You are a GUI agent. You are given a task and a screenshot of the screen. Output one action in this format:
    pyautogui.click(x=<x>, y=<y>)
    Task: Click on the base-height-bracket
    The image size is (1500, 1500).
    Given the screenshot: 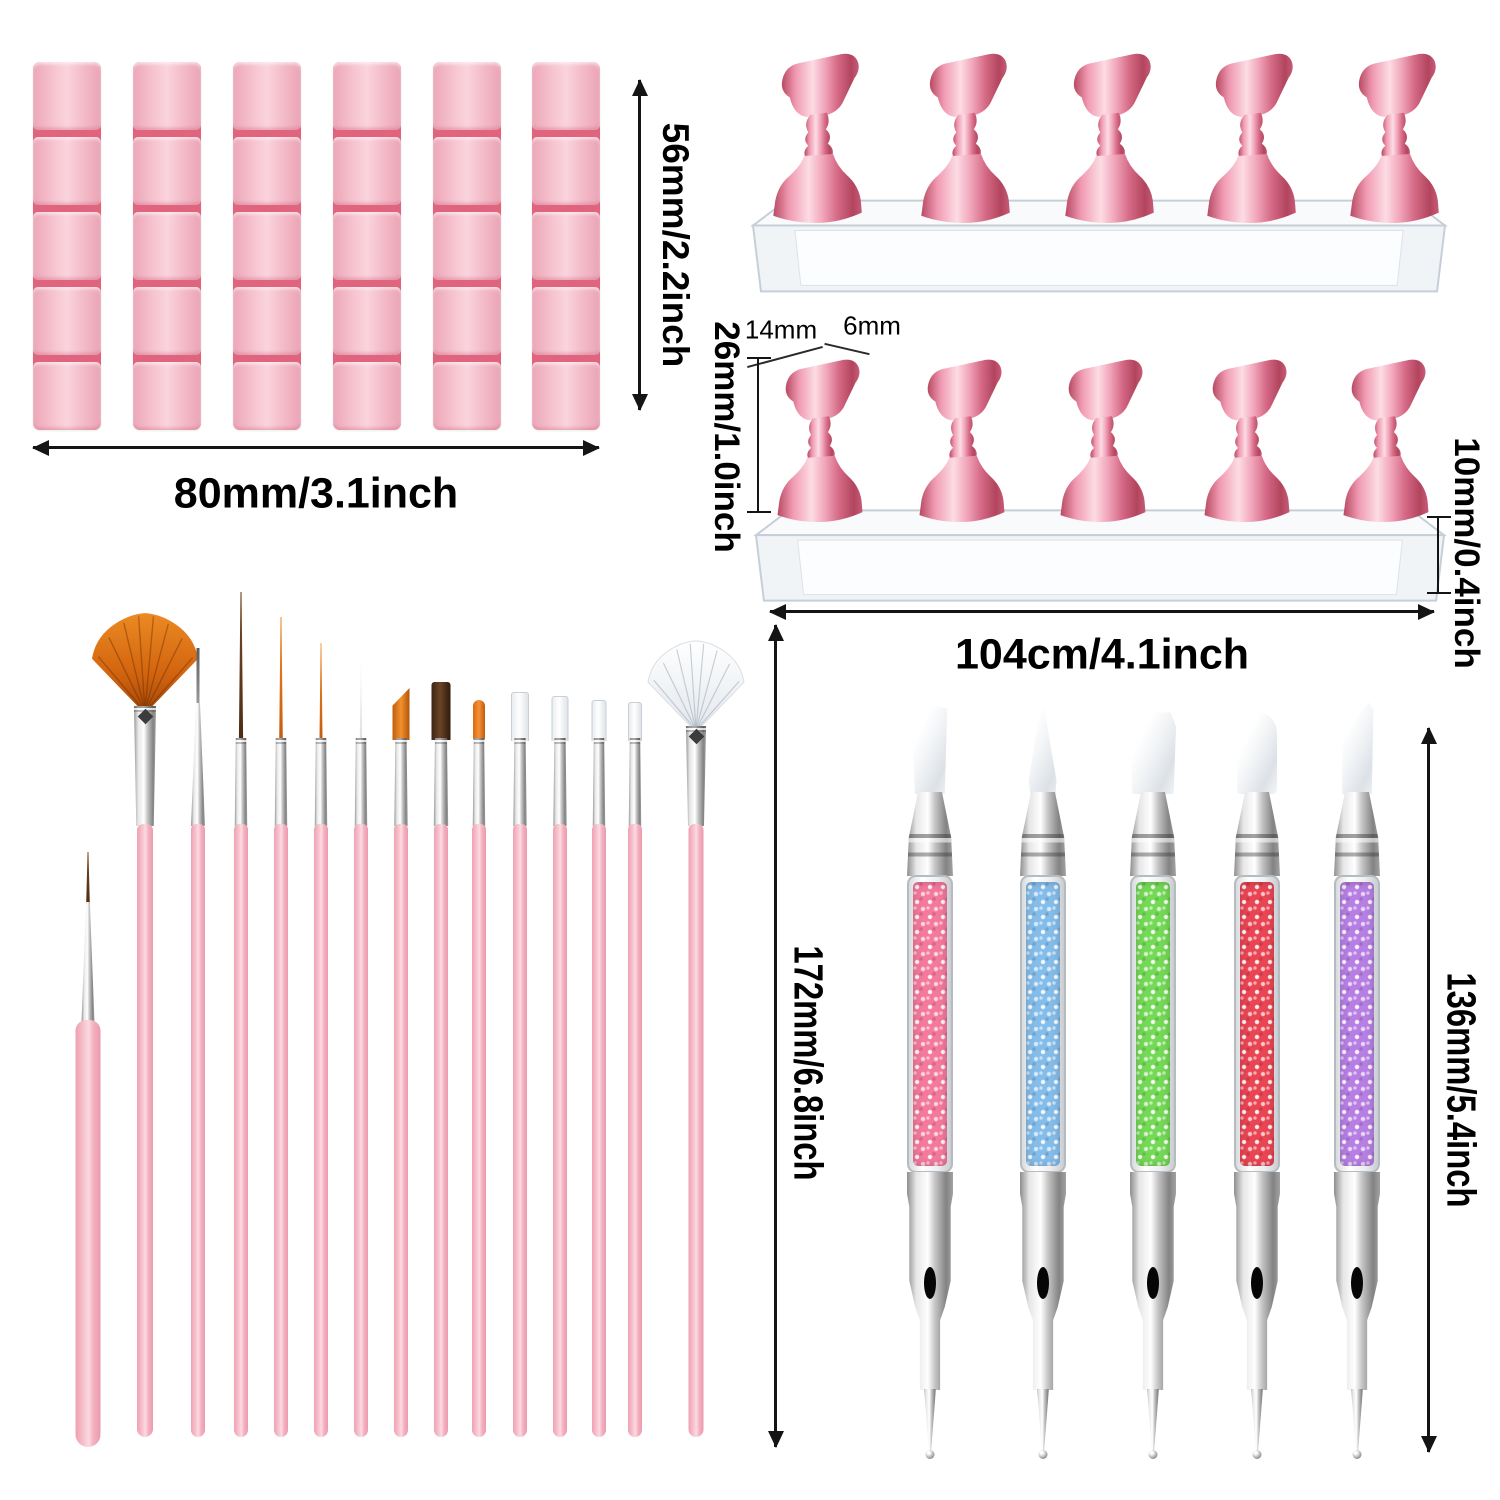 What is the action you would take?
    pyautogui.click(x=1439, y=555)
    